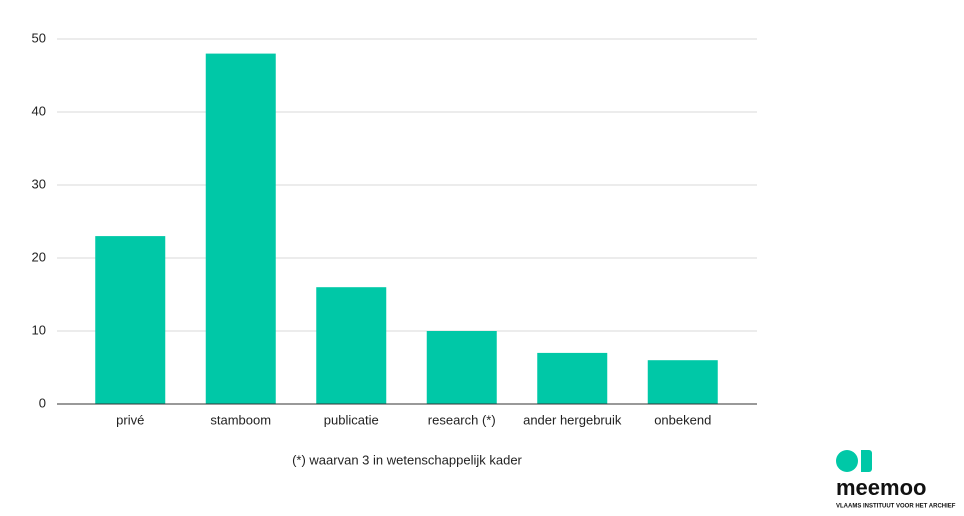  I want to click on y-tick-label: 10, so click(39, 329).